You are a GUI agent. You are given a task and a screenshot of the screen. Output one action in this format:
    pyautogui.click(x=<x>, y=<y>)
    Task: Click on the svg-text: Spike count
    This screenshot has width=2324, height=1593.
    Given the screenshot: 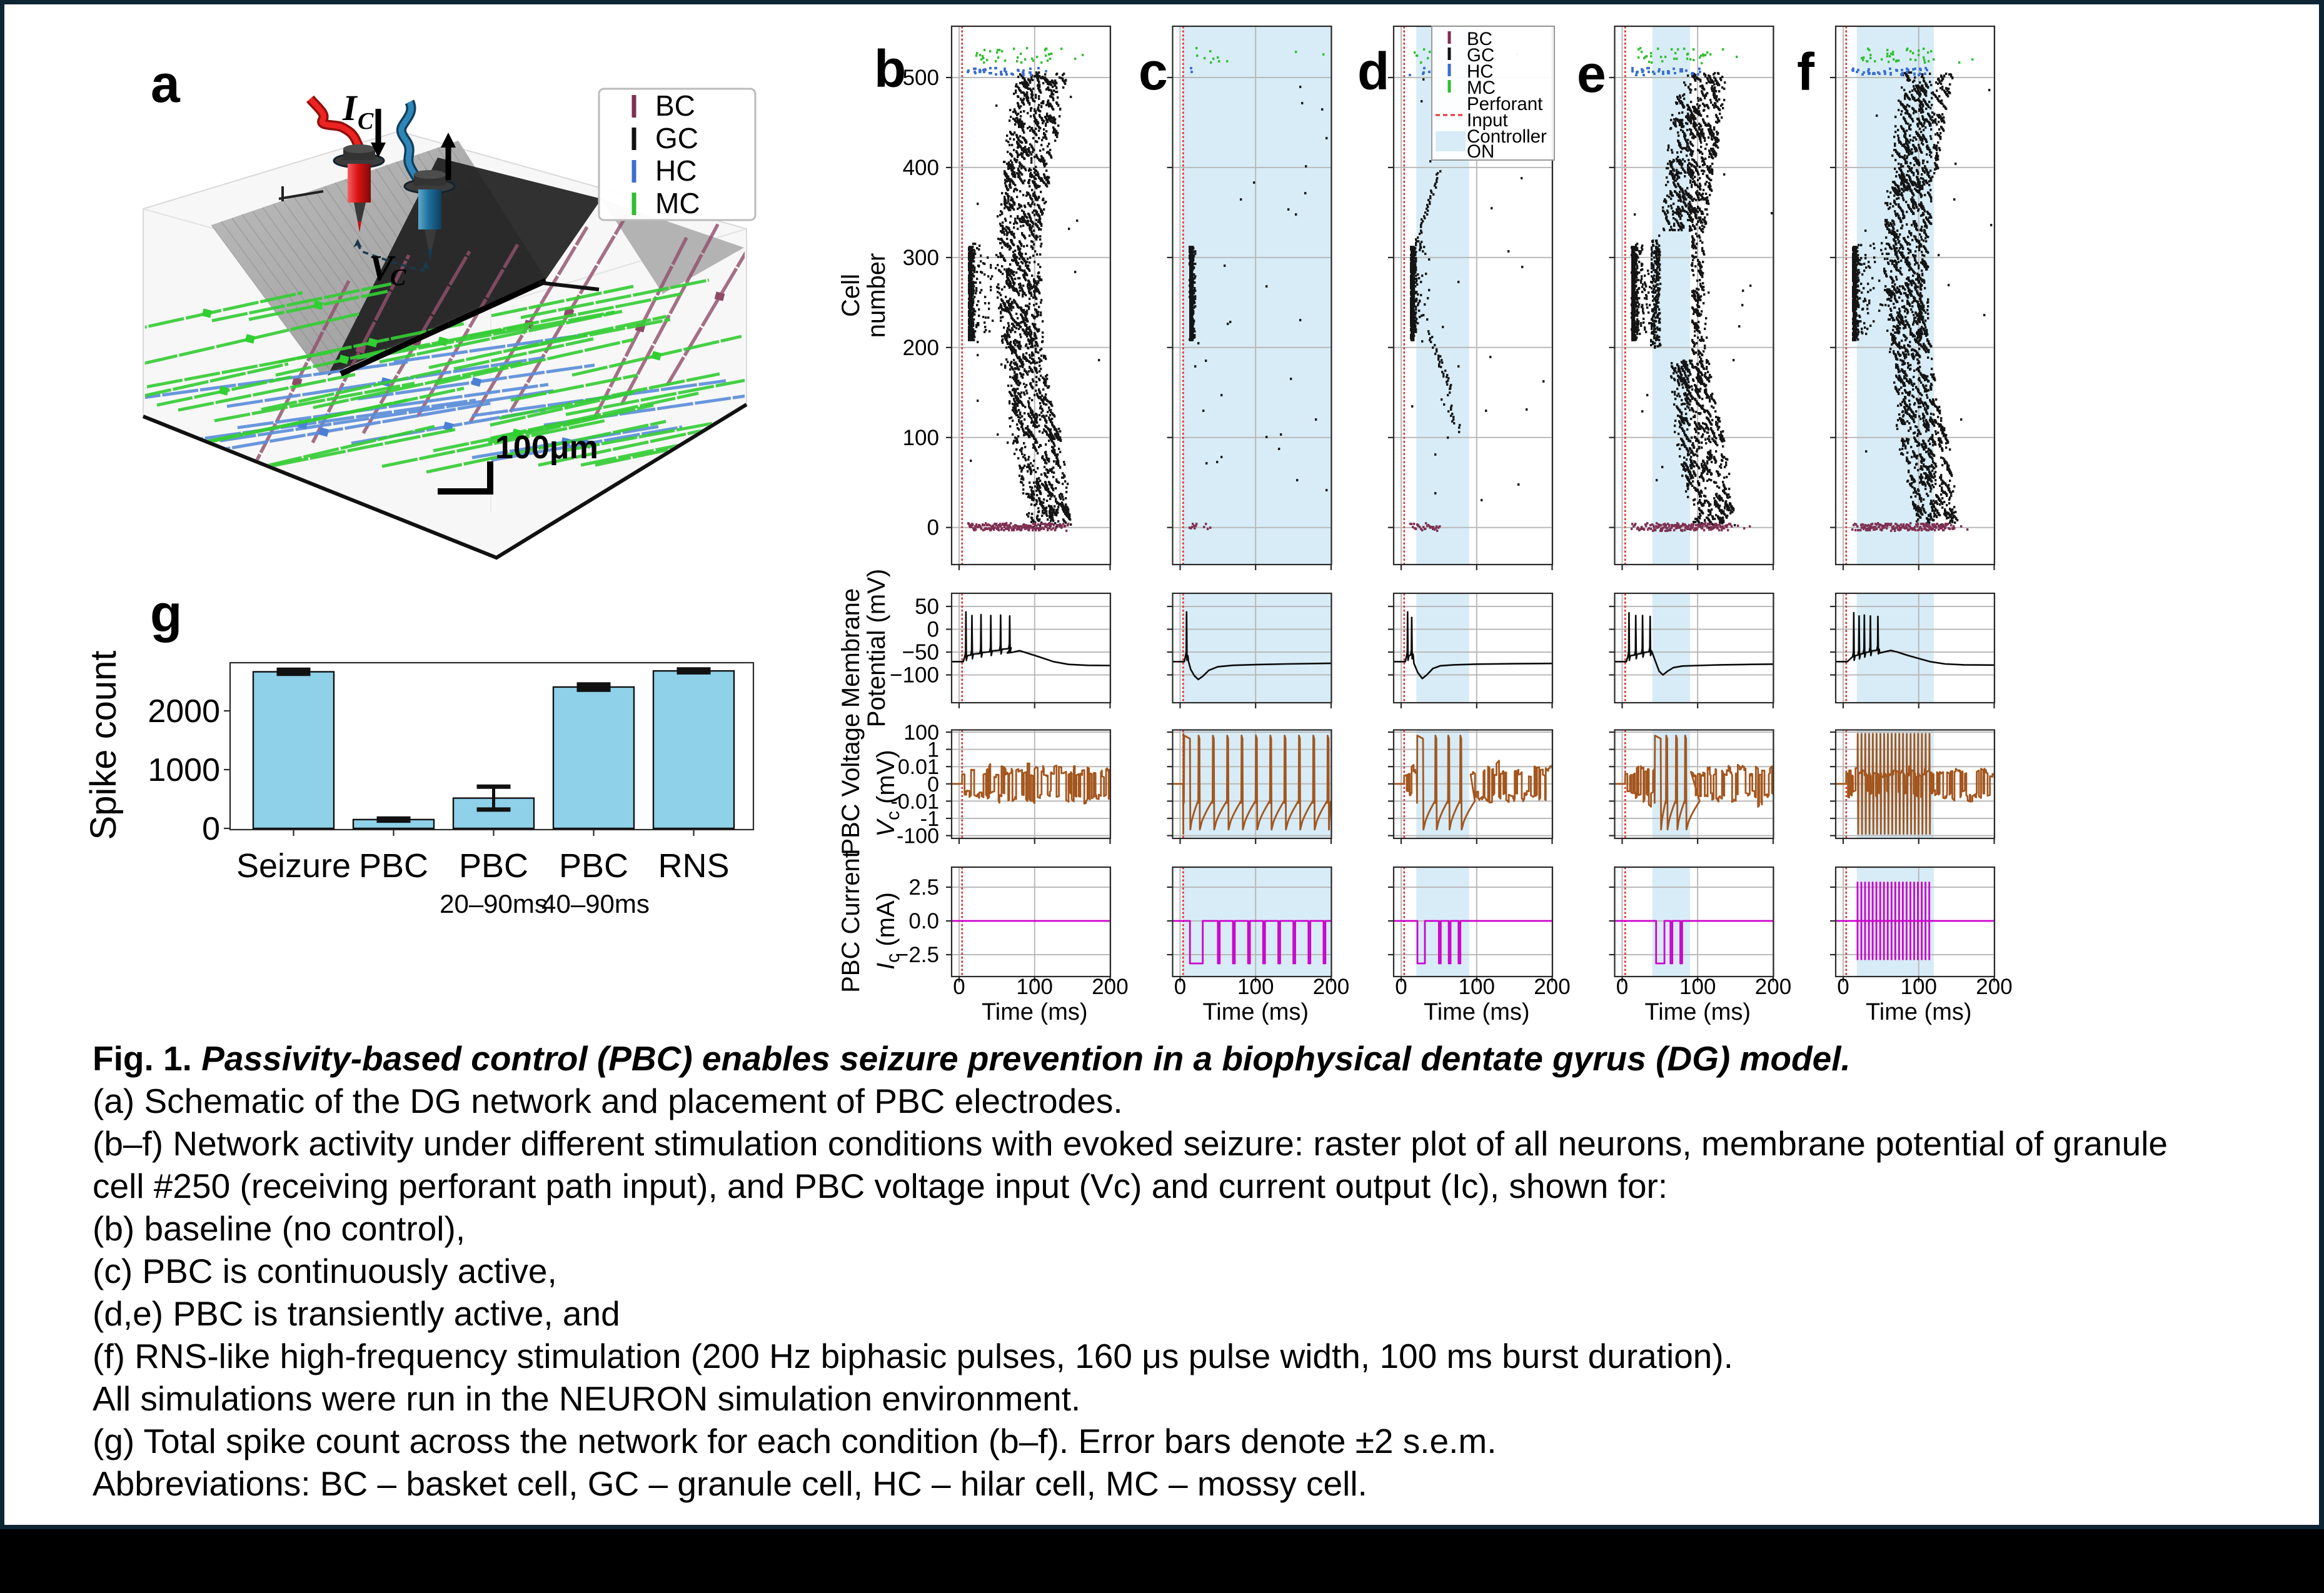 What is the action you would take?
    pyautogui.click(x=103, y=745)
    